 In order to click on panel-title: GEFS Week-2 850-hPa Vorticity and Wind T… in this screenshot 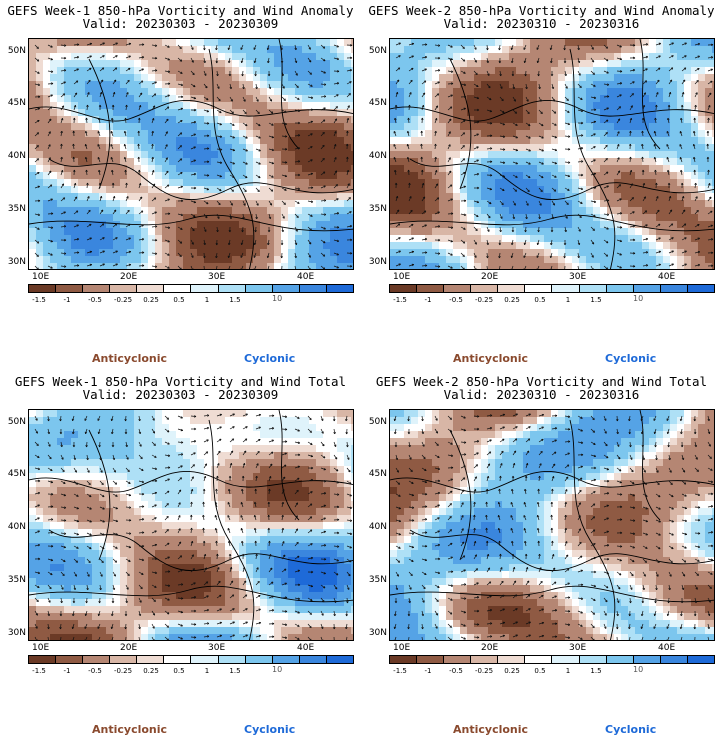, I will do `click(541, 381)`.